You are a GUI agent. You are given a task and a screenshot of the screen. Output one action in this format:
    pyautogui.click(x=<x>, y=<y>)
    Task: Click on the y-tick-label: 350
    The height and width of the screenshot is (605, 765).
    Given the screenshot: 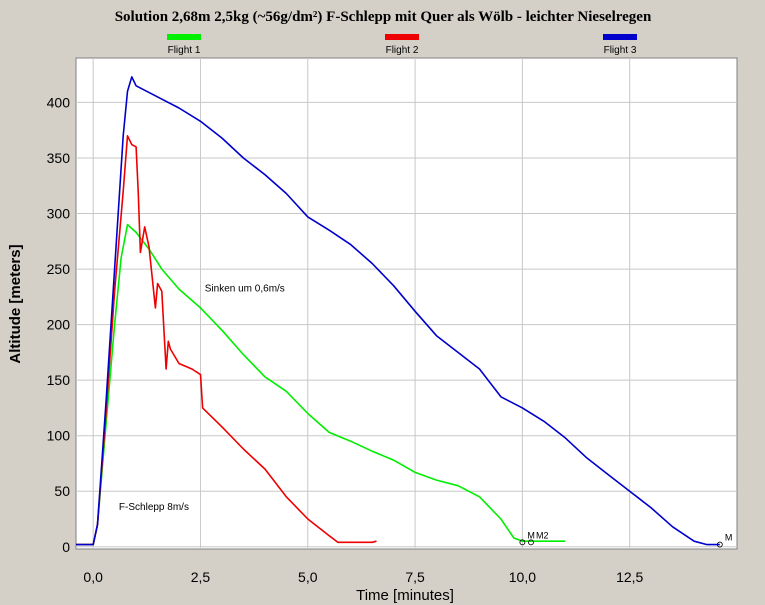 What is the action you would take?
    pyautogui.click(x=59, y=158)
    